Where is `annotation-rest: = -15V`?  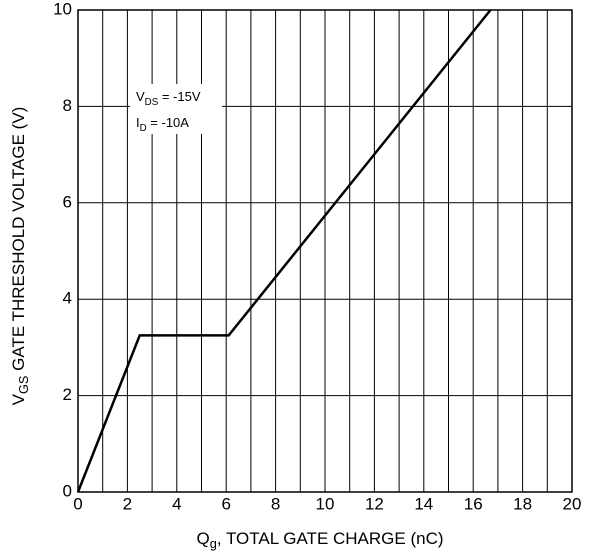
annotation-rest: = -15V is located at coordinates (179, 96).